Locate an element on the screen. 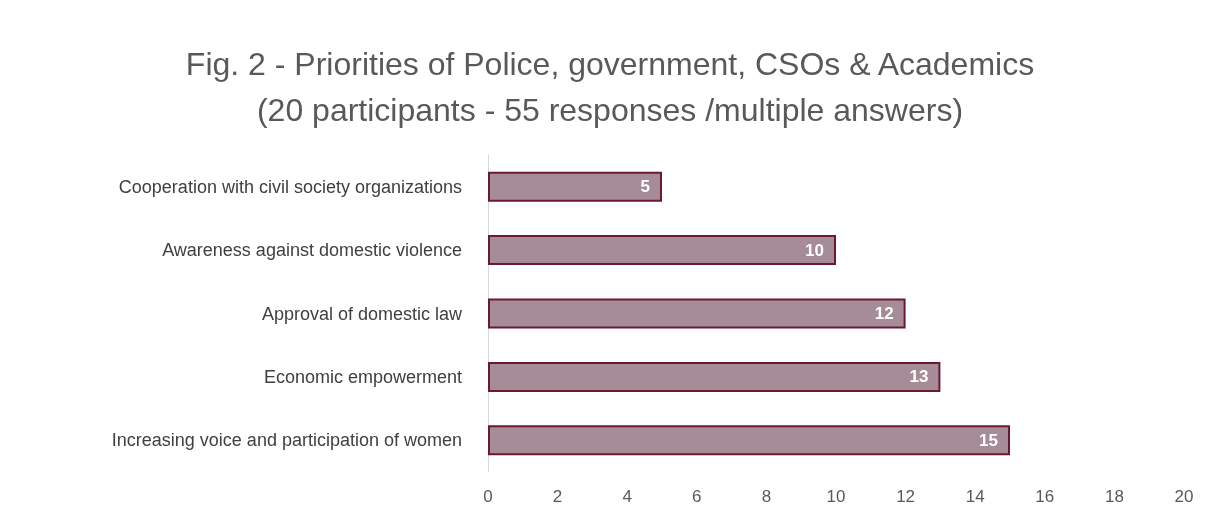  x-tick-label: 0 is located at coordinates (488, 496).